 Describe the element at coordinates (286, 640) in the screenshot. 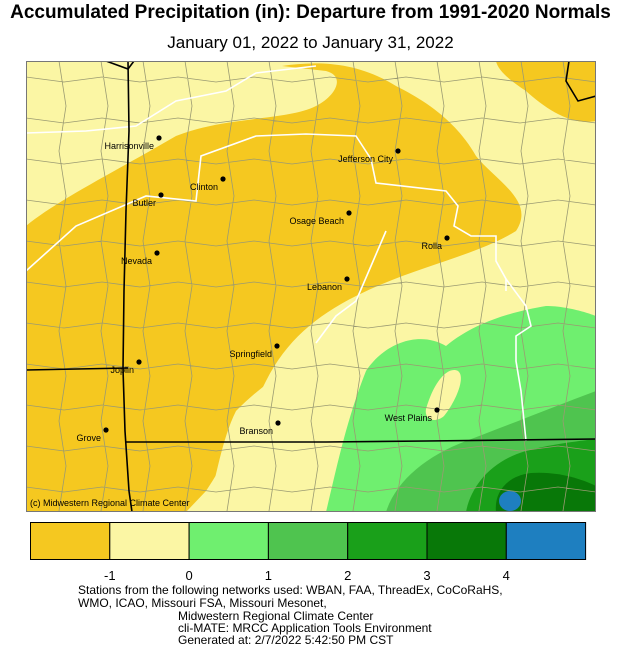

I see `footer-generated: Generated at: 2/7/2022 5:42:50 PM CST` at that location.